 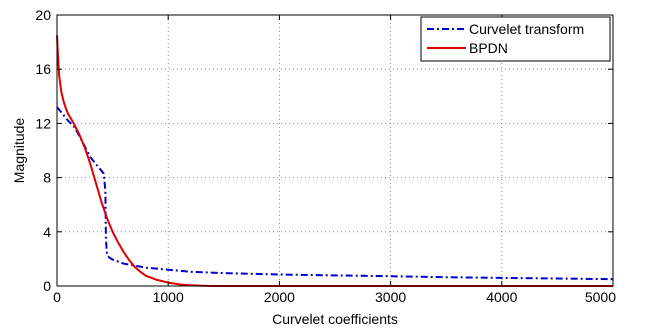 What do you see at coordinates (501, 297) in the screenshot?
I see `x-tick-label: 4000` at bounding box center [501, 297].